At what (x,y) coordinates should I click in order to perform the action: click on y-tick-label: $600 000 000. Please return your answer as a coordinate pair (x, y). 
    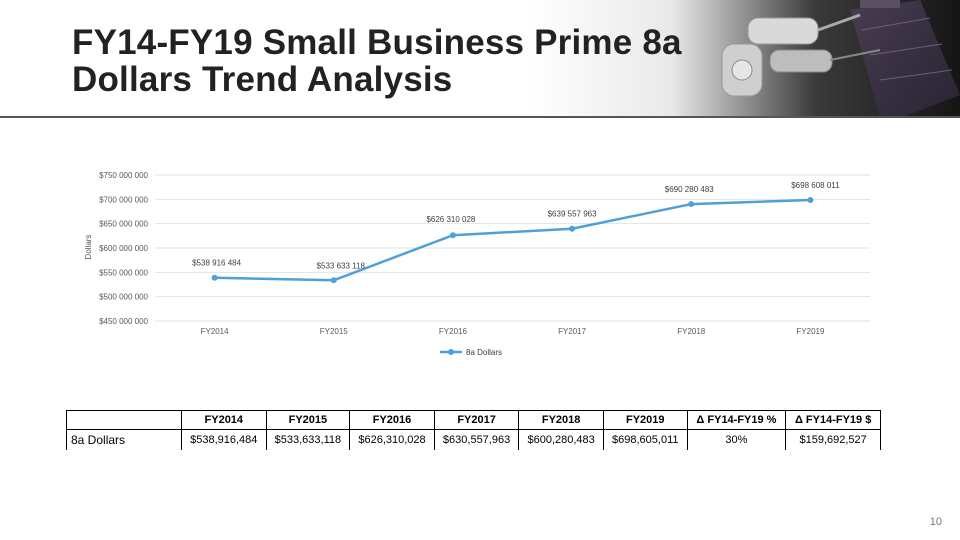
    Looking at the image, I should click on (123, 248).